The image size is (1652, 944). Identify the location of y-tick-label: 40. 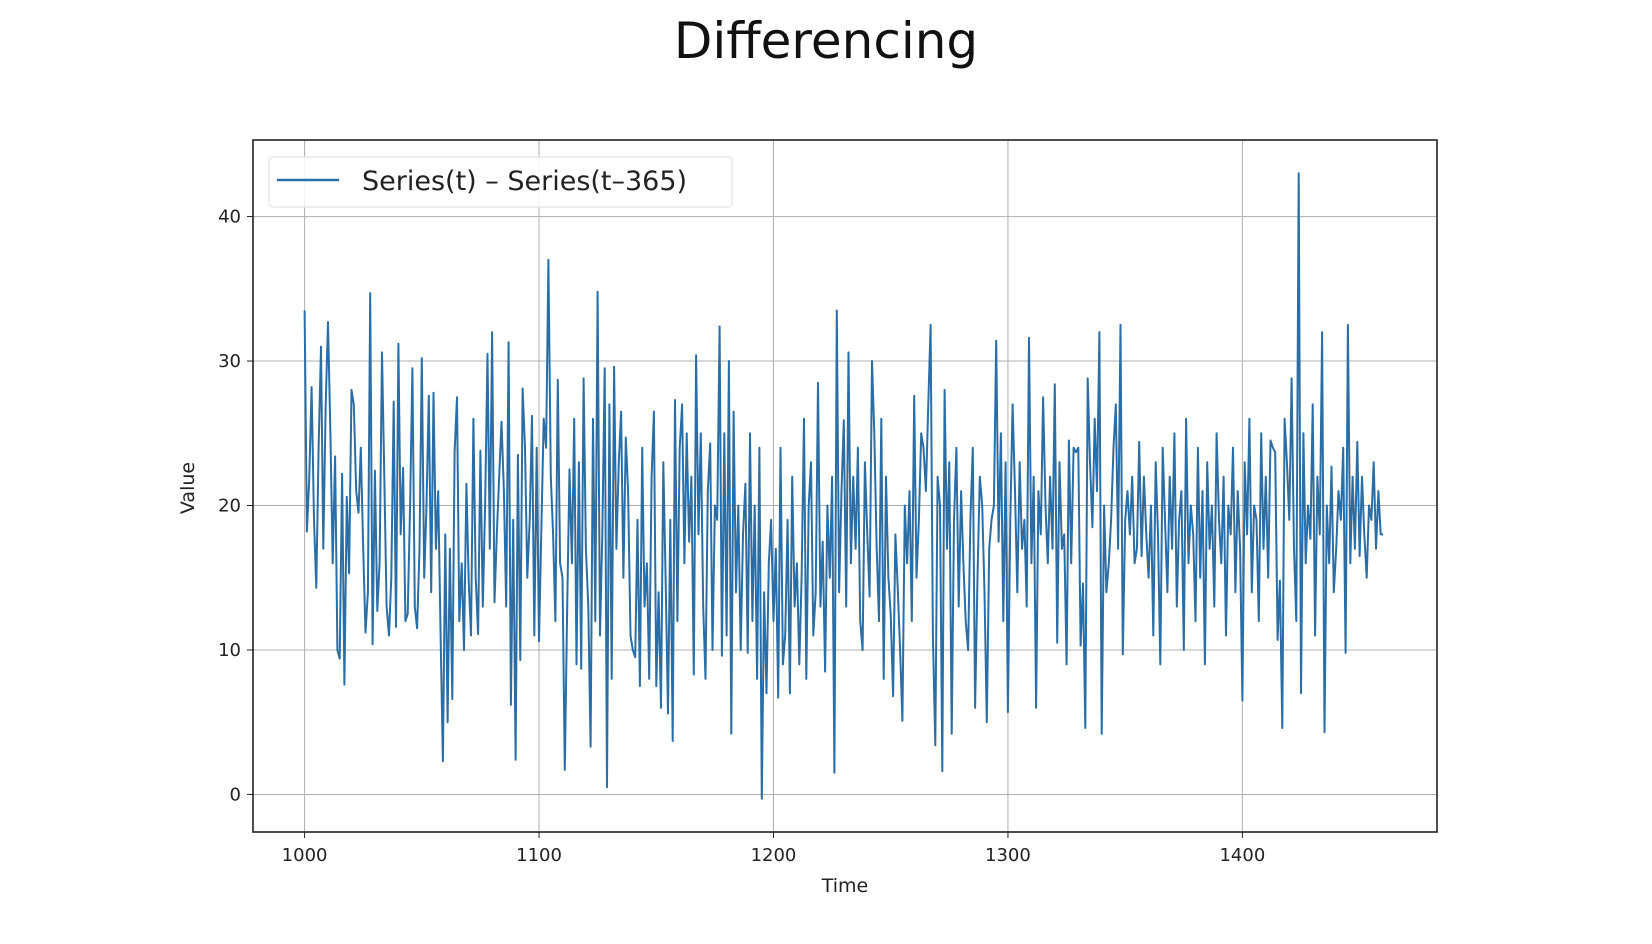
(229, 217).